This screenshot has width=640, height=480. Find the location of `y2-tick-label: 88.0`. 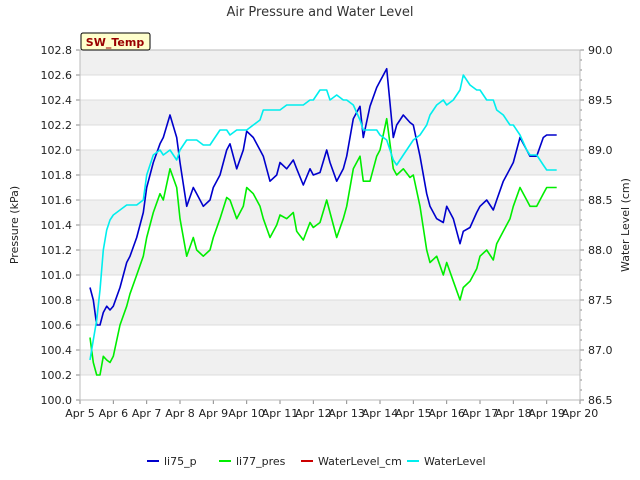

y2-tick-label: 88.0 is located at coordinates (600, 250).